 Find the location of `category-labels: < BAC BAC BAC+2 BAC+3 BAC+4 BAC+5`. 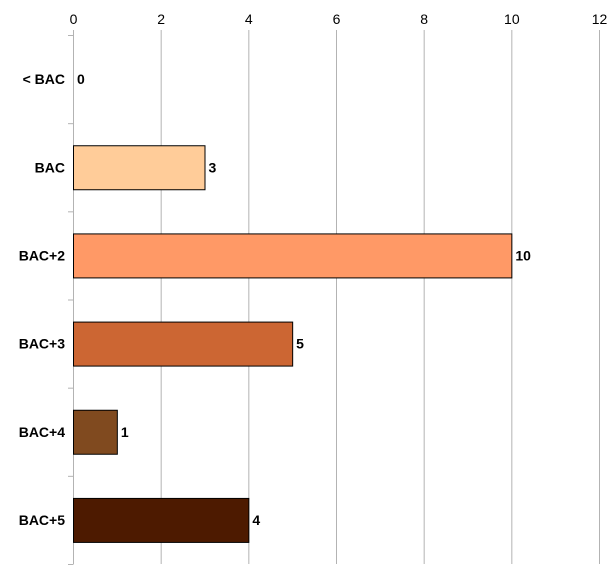

category-labels: < BAC BAC BAC+2 BAC+3 BAC+4 BAC+5 is located at coordinates (42, 299).